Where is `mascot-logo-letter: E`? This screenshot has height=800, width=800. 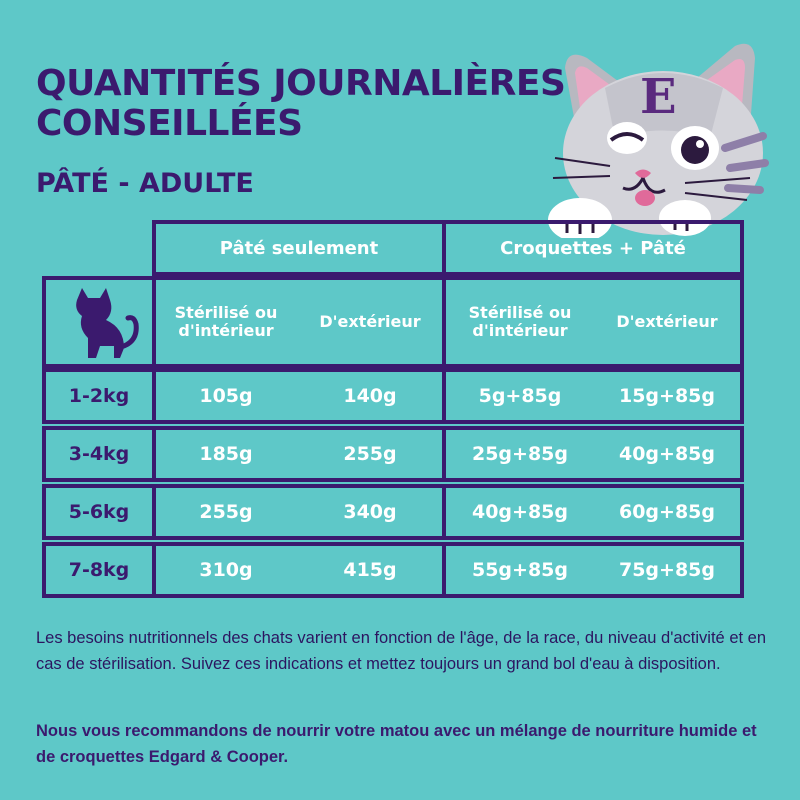
mascot-logo-letter: E is located at coordinates (658, 97).